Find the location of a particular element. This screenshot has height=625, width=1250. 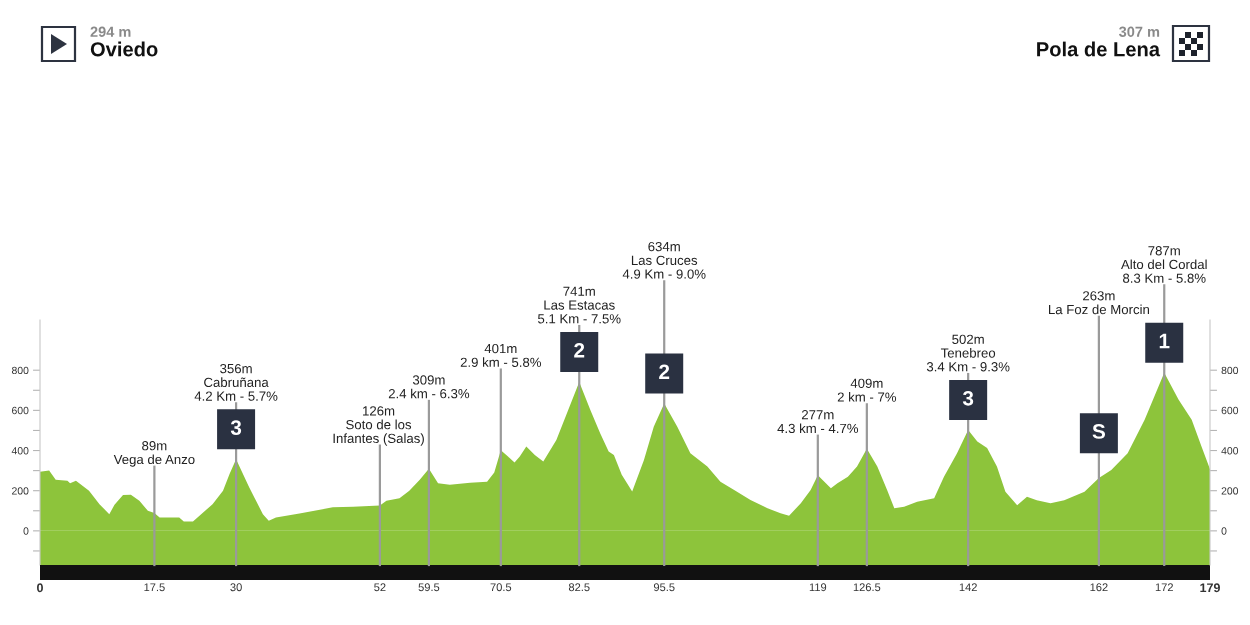

x-tick-label: 179 is located at coordinates (1210, 588).